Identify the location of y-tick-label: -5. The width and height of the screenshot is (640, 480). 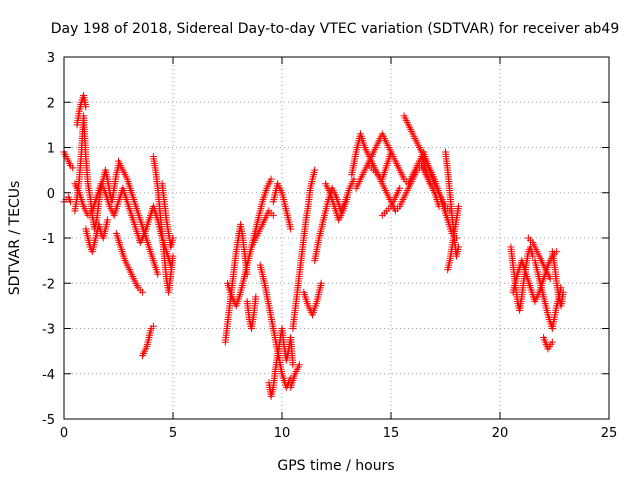
(48, 420).